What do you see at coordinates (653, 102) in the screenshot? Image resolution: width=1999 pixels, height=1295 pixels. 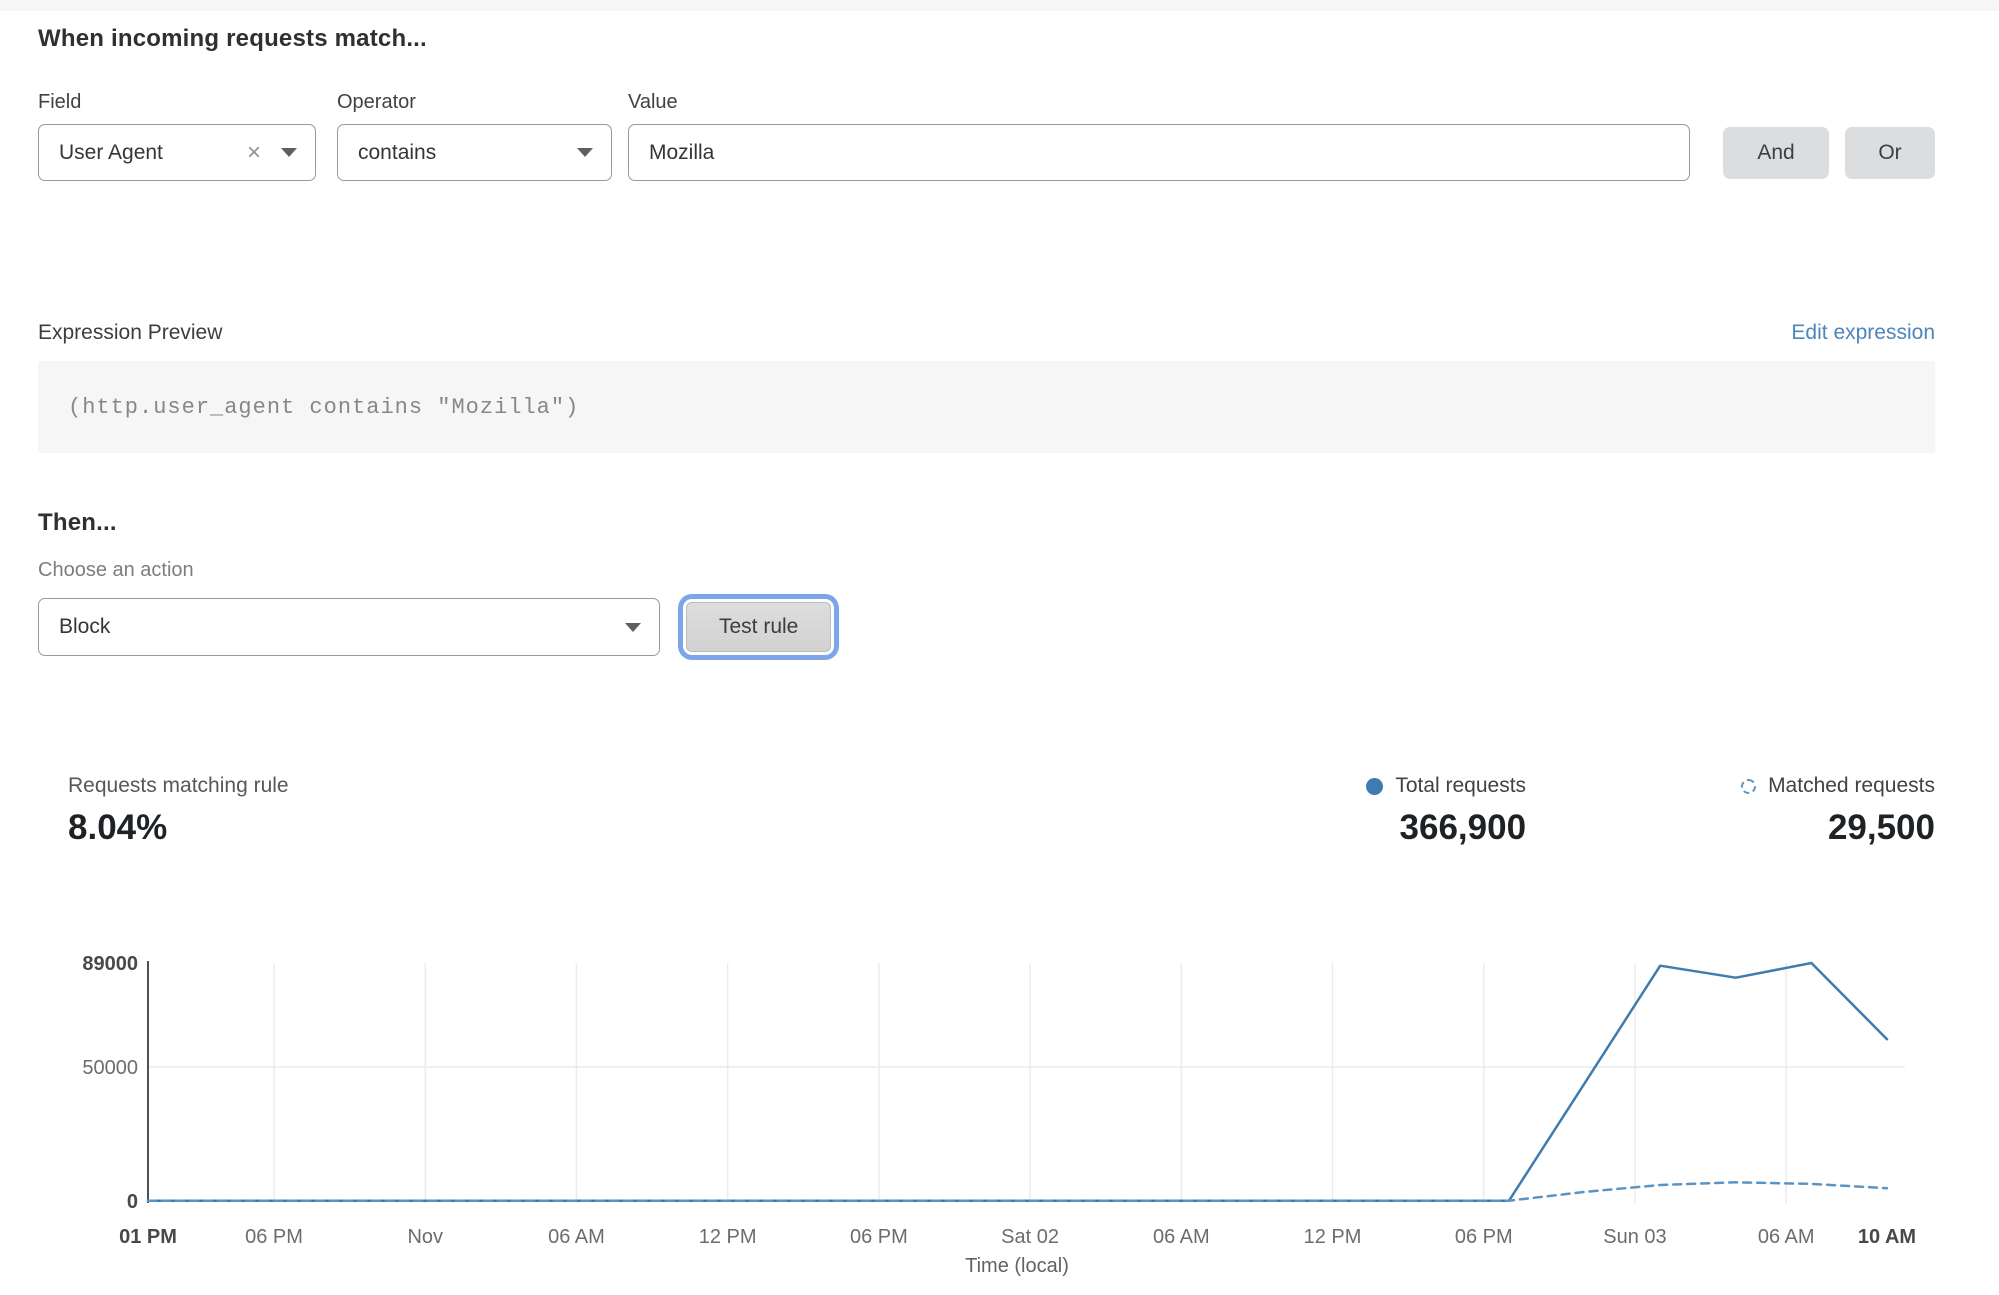 I see `value-label: Value` at bounding box center [653, 102].